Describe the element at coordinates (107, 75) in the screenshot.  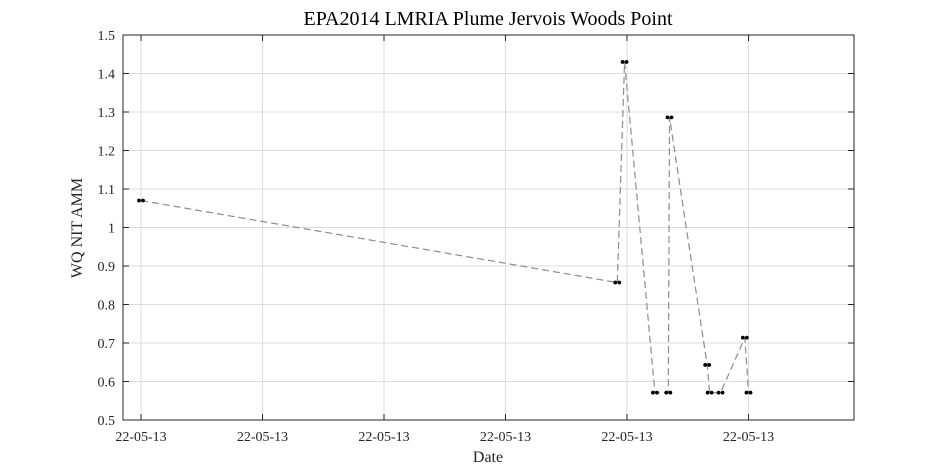
I see `y-tick-label: 1.4` at that location.